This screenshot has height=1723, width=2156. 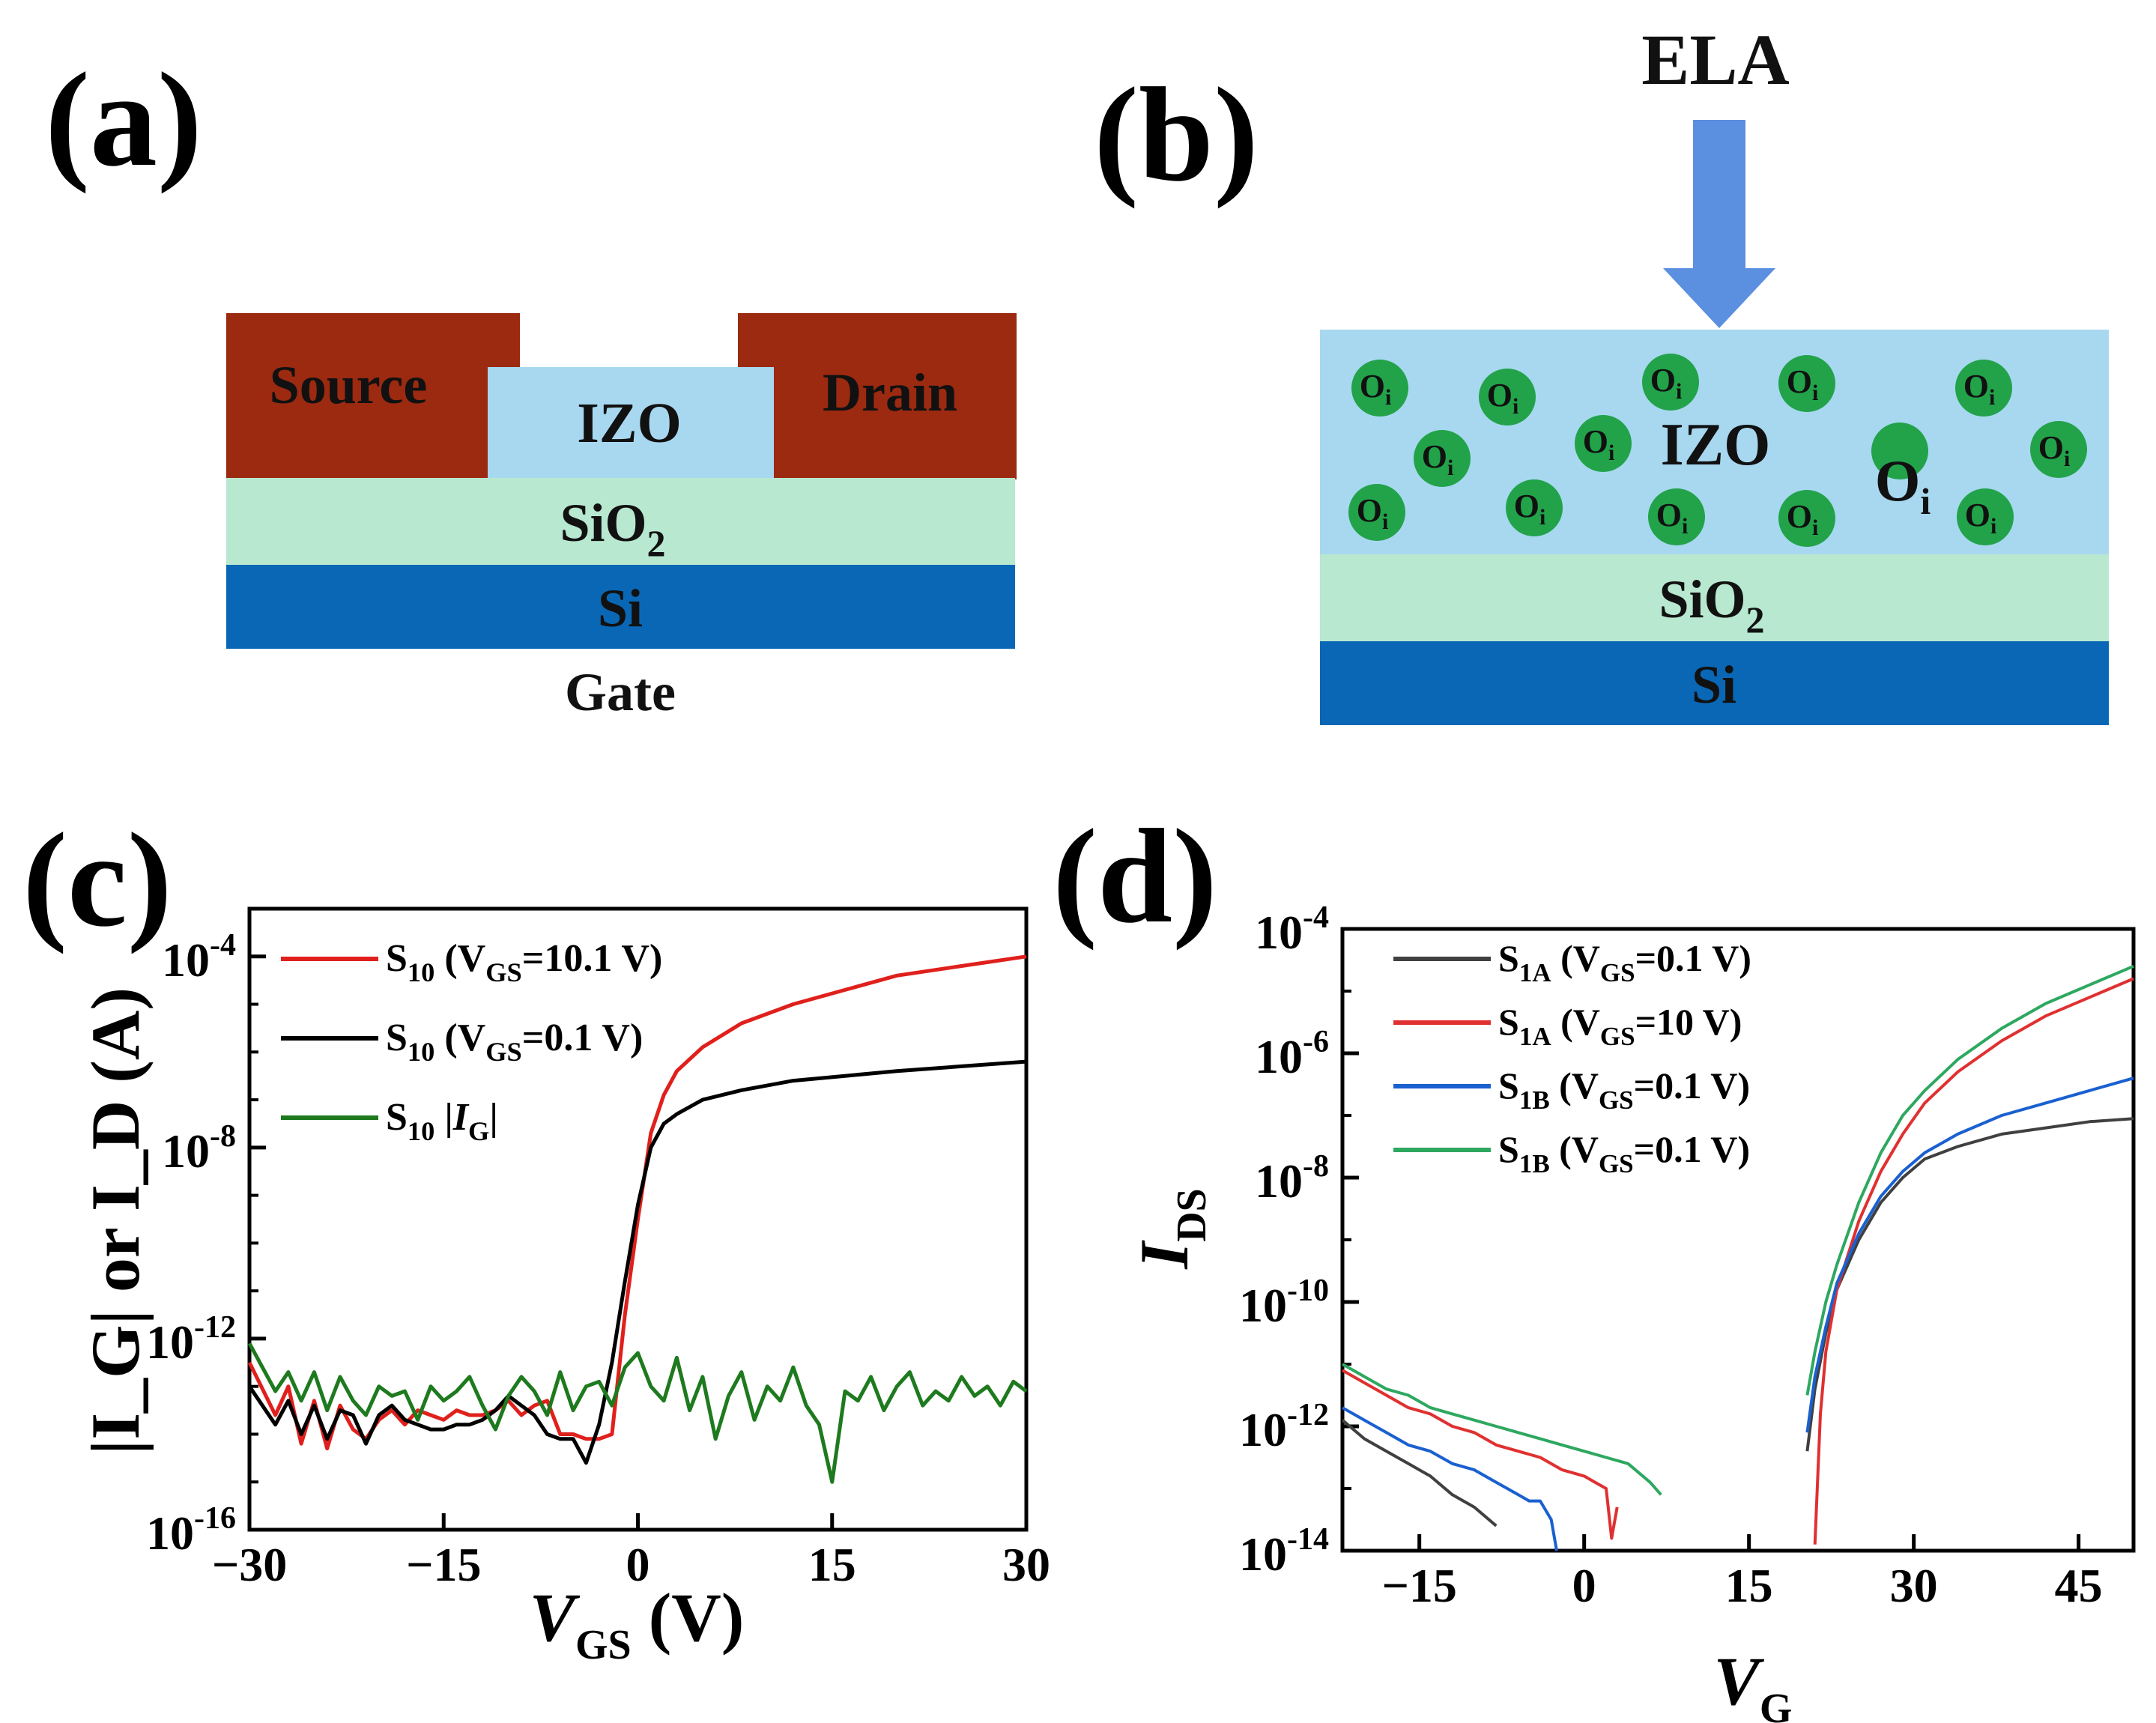 What do you see at coordinates (249, 1564) in the screenshot?
I see `x-tick-label: −30` at bounding box center [249, 1564].